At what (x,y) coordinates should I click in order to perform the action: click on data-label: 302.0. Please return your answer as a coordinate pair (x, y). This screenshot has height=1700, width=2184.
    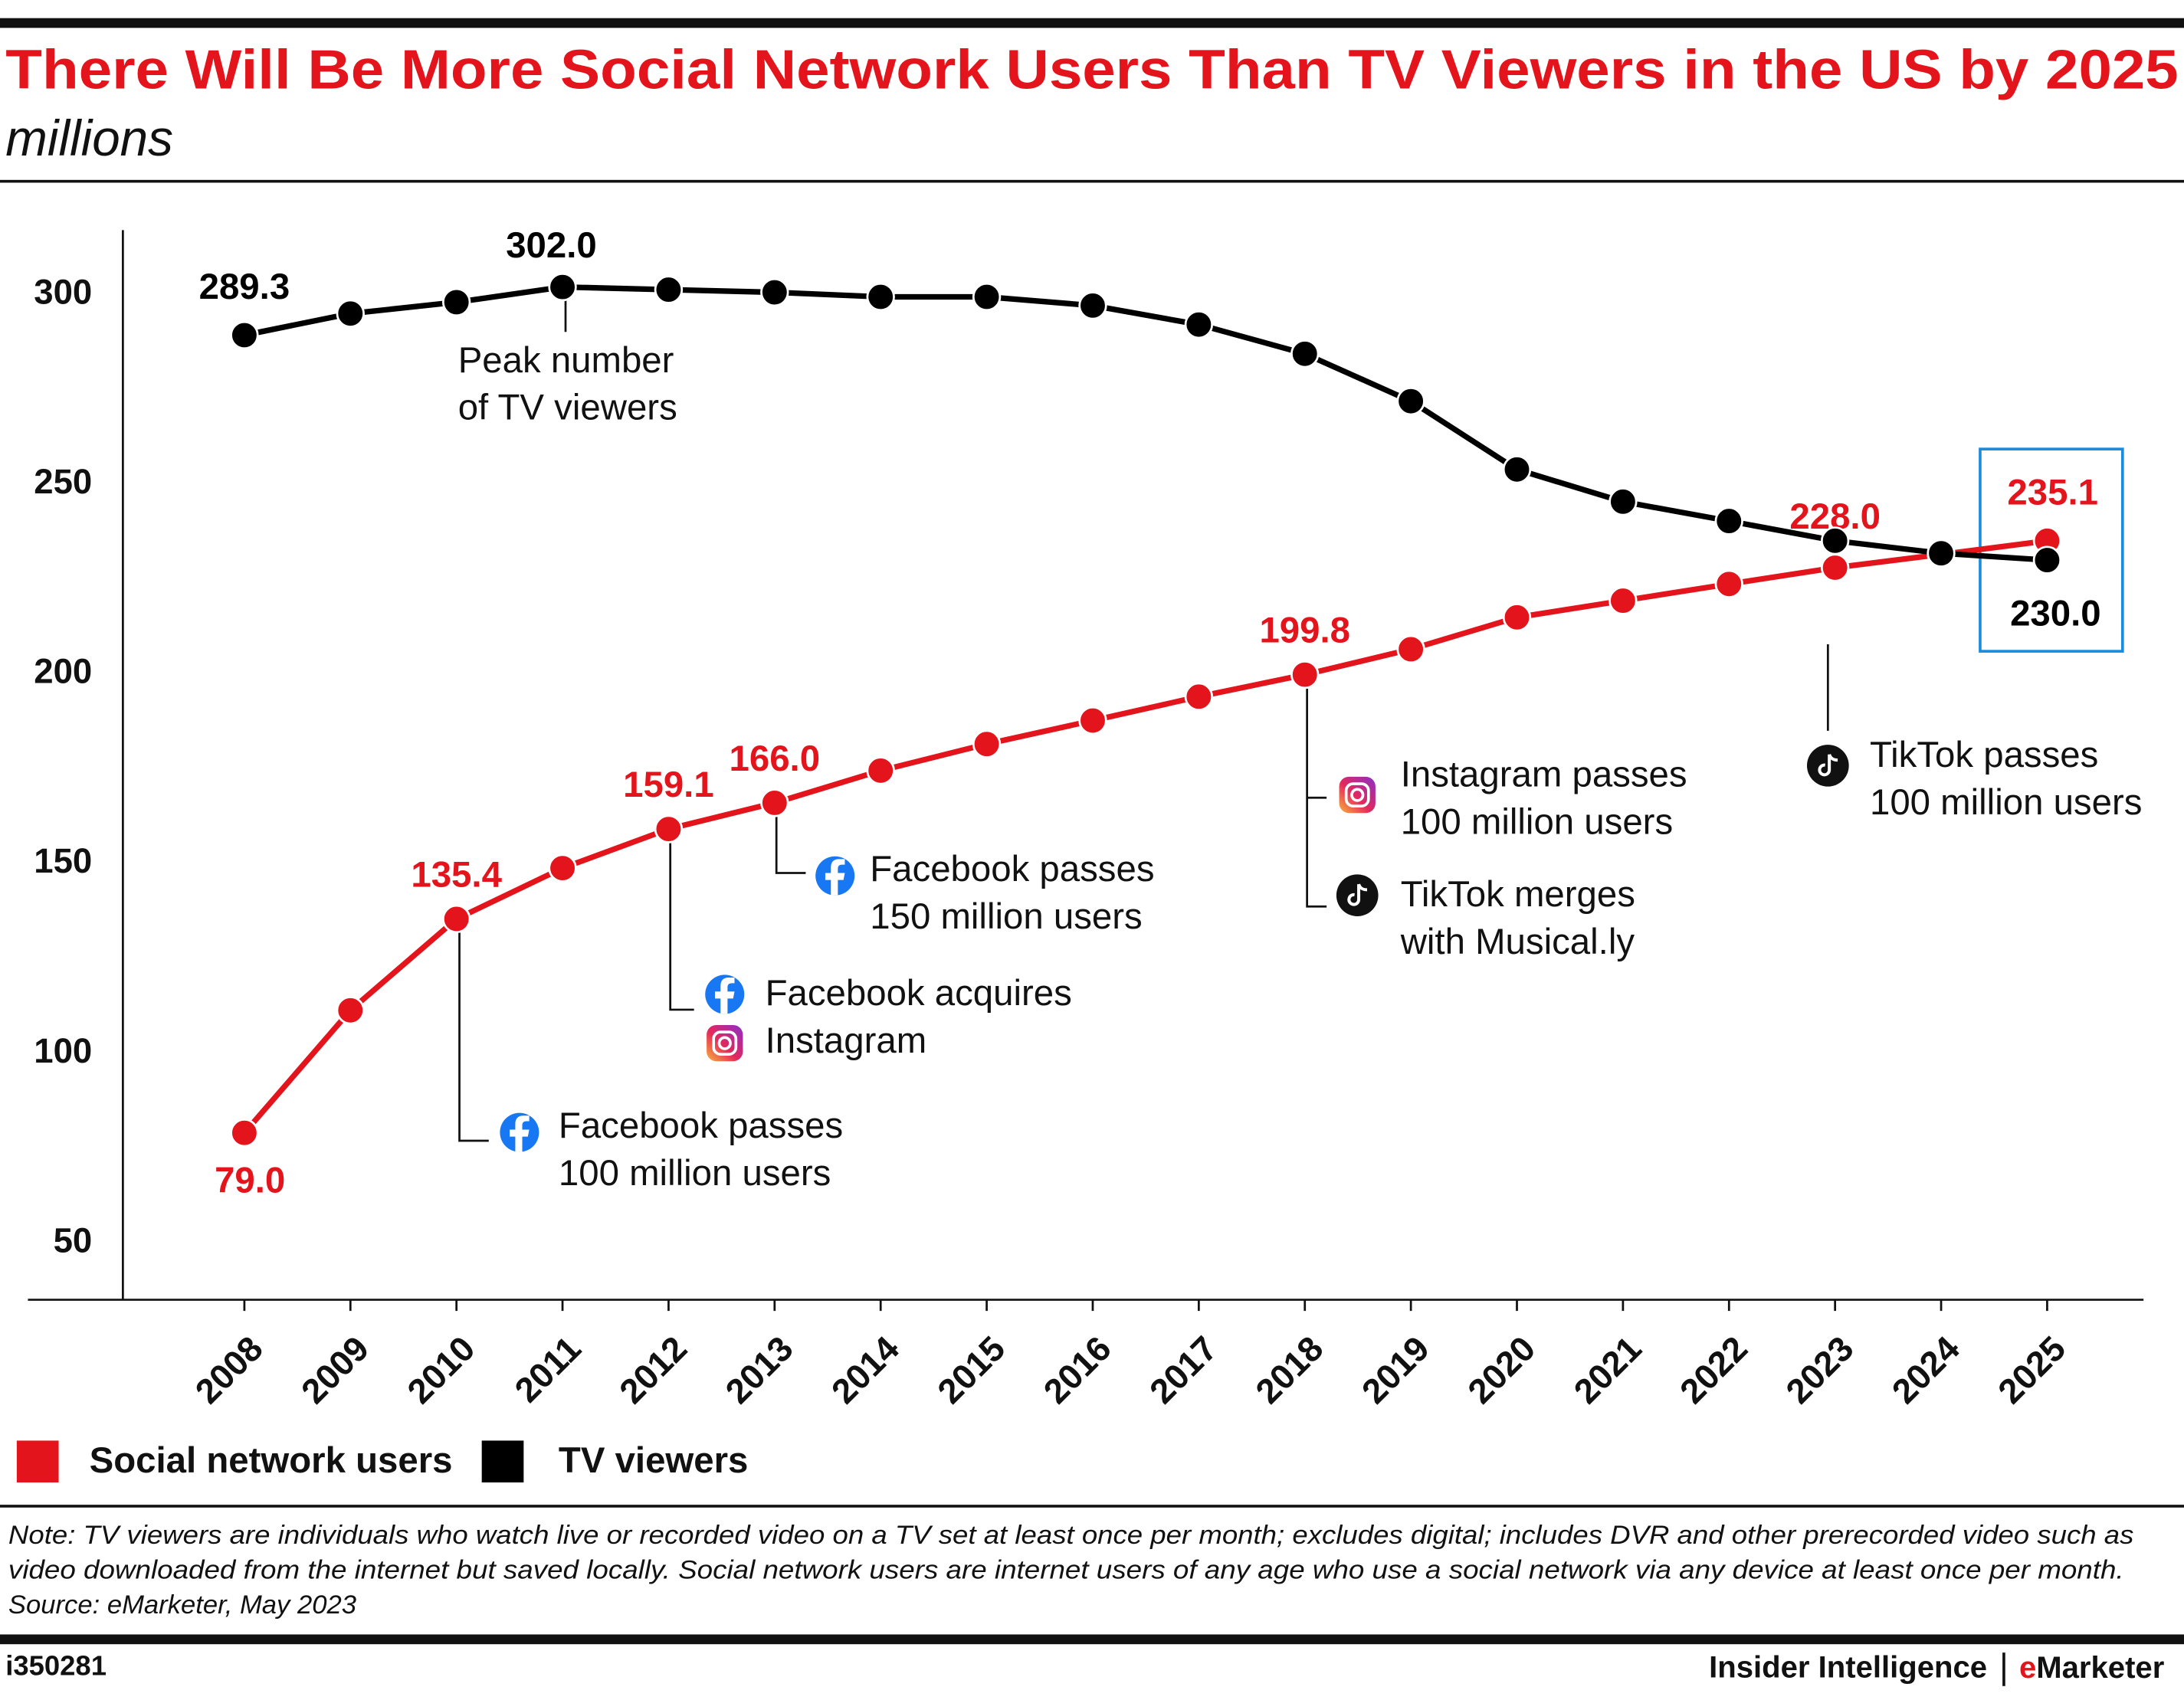
    Looking at the image, I should click on (551, 245).